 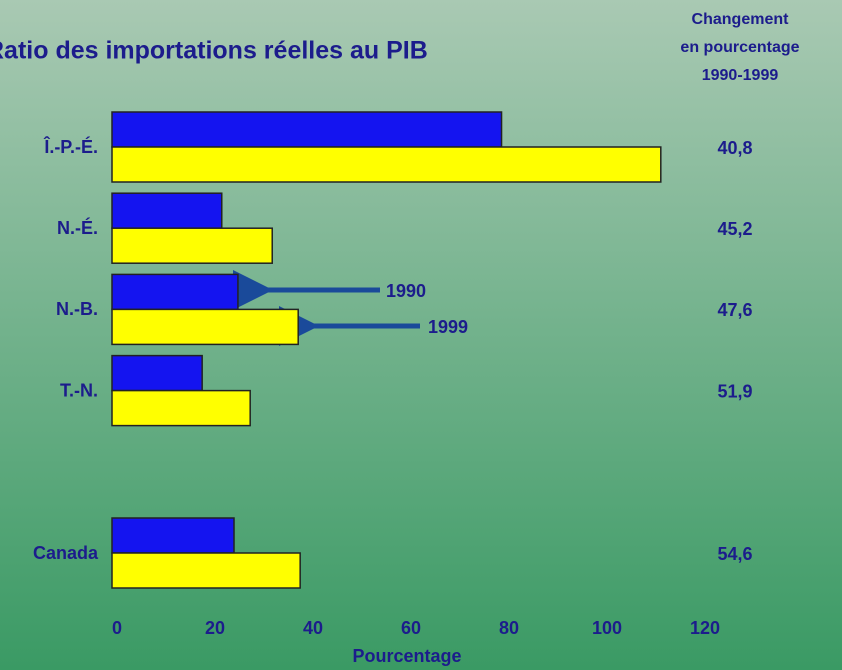 What do you see at coordinates (740, 75) in the screenshot?
I see `changes-title: 1990-1999` at bounding box center [740, 75].